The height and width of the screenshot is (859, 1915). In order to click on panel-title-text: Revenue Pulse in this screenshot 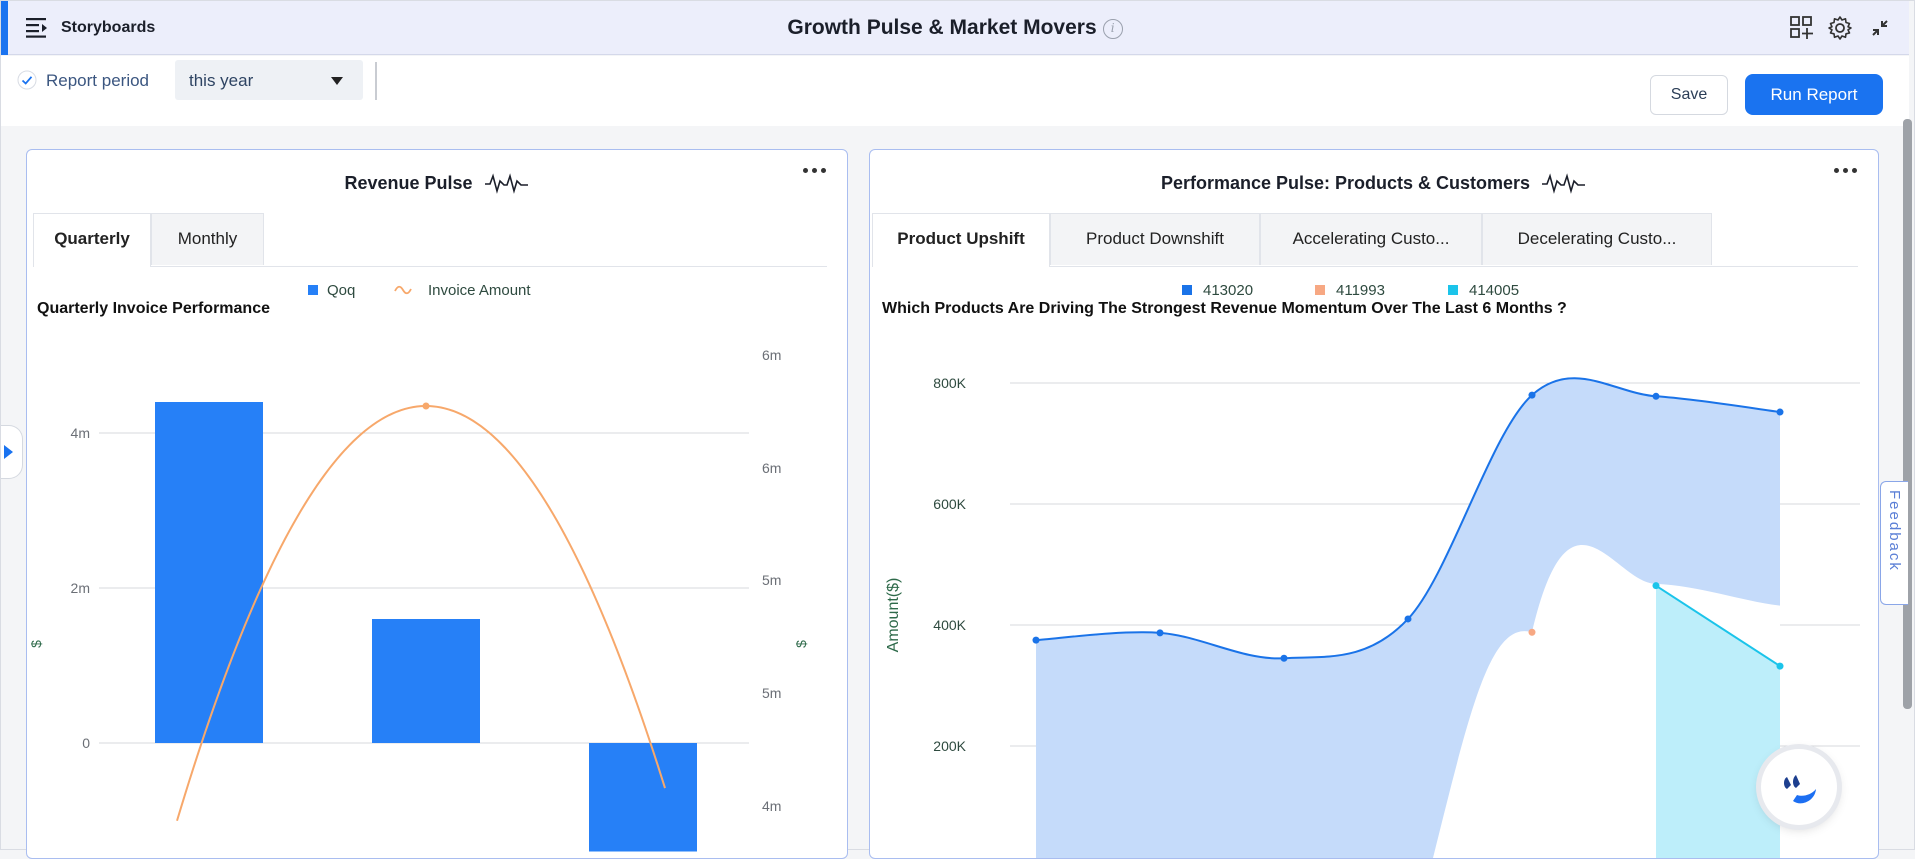, I will do `click(408, 183)`.